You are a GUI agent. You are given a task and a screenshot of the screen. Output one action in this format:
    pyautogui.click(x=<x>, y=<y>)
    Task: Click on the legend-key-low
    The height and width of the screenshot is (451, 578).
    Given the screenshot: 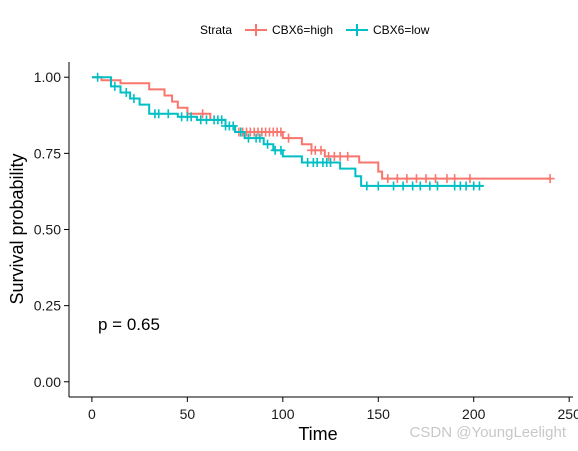 What is the action you would take?
    pyautogui.click(x=357, y=30)
    